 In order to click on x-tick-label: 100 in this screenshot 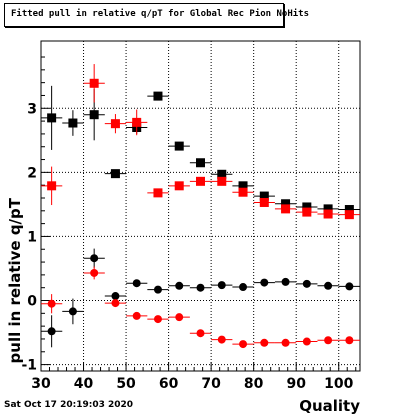, I will do `click(338, 384)`.